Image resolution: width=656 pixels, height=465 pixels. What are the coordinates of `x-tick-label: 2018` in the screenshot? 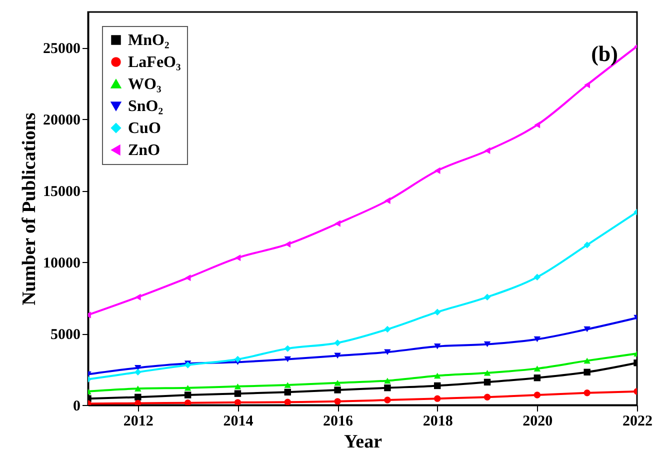 It's located at (437, 422).